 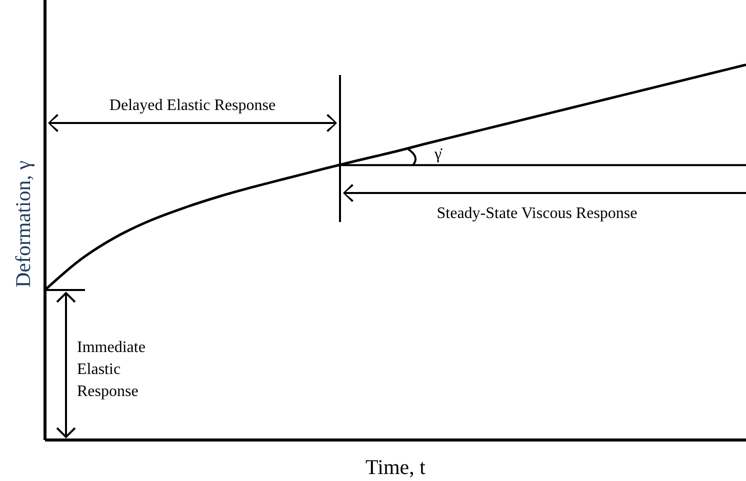 I want to click on annotation: Delayed Elastic Response, so click(x=192, y=105).